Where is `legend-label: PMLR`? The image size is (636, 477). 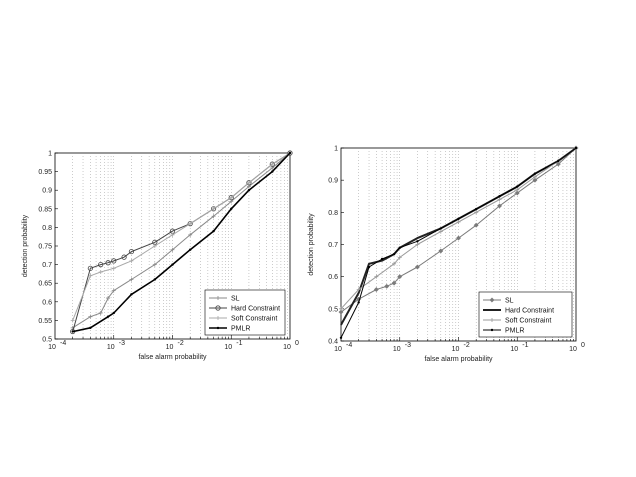 legend-label: PMLR is located at coordinates (240, 329).